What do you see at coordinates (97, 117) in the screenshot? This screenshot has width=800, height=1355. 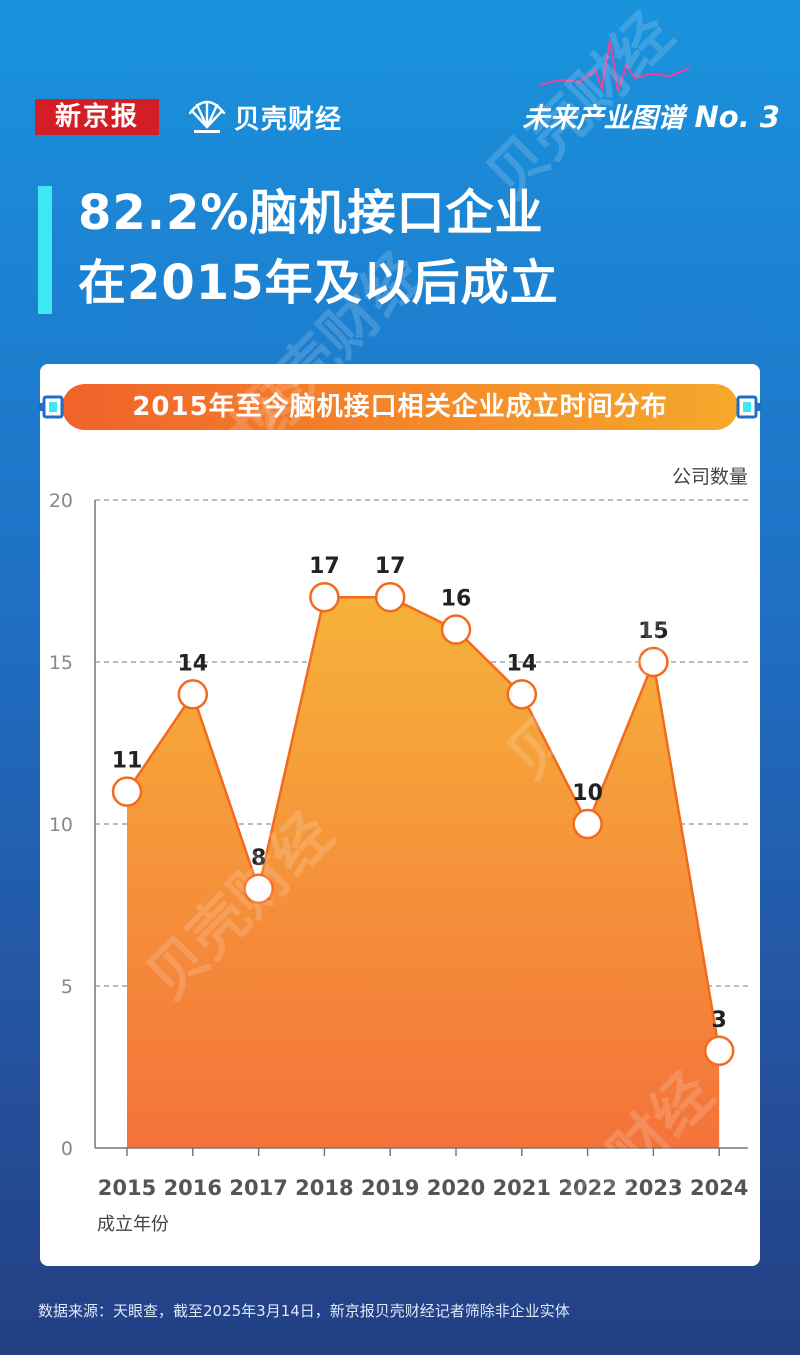 I see `brand-logo-xinjingbao: 新京报` at bounding box center [97, 117].